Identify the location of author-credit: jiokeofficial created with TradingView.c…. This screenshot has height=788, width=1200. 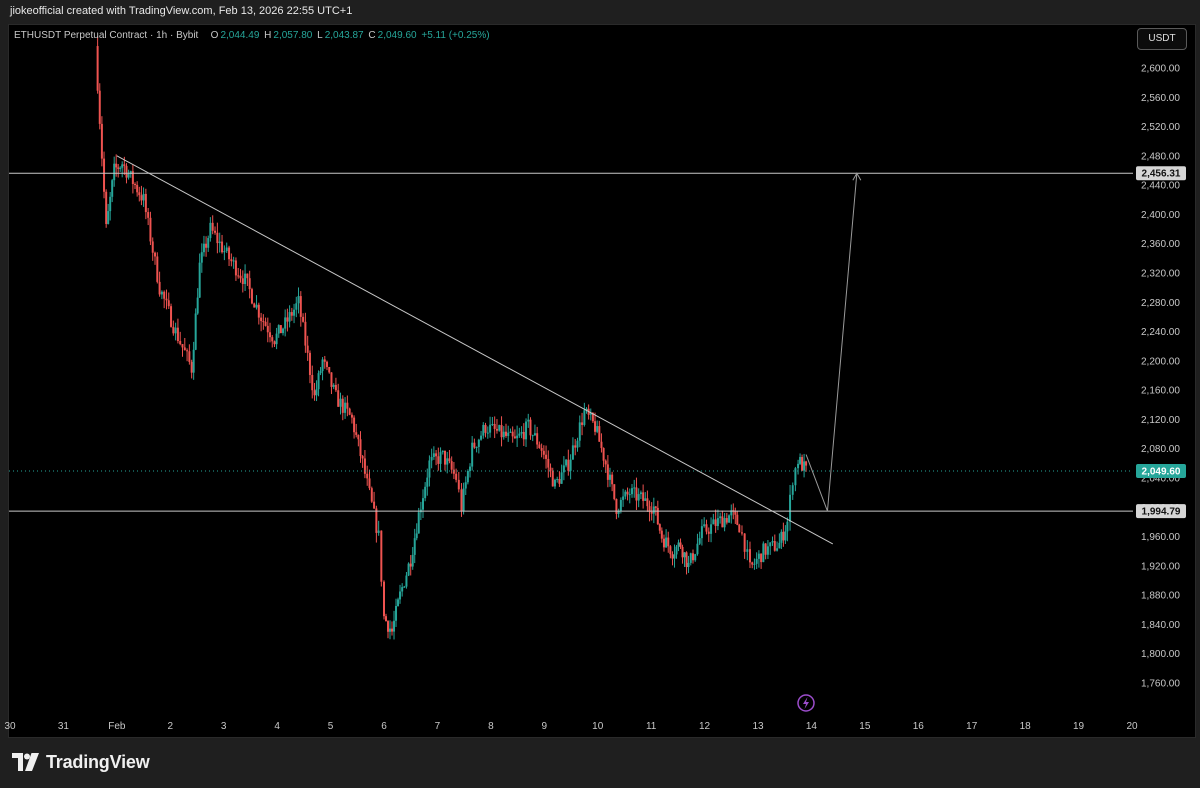
(181, 11).